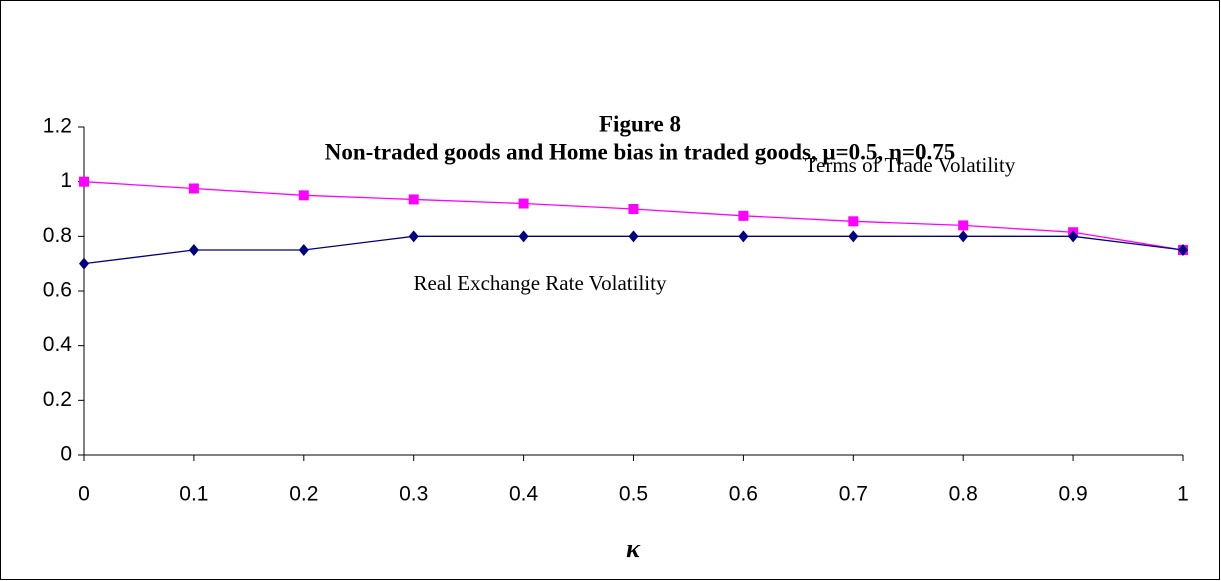 The height and width of the screenshot is (581, 1221). What do you see at coordinates (58, 344) in the screenshot?
I see `y-tick-label: 0.4` at bounding box center [58, 344].